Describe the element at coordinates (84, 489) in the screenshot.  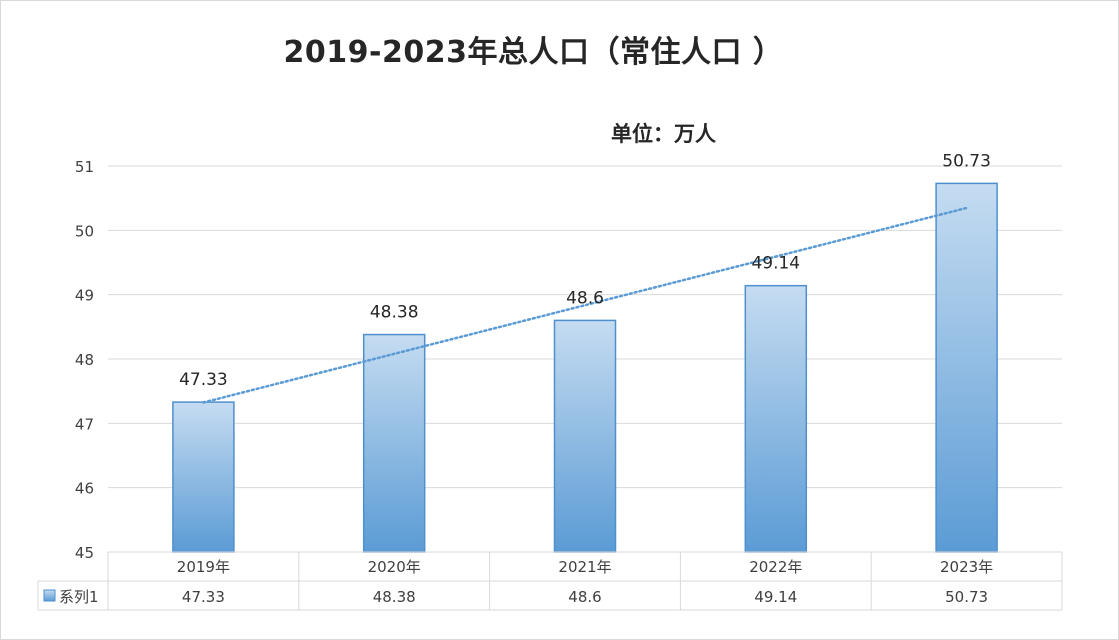
I see `y-tick-label: 46` at that location.